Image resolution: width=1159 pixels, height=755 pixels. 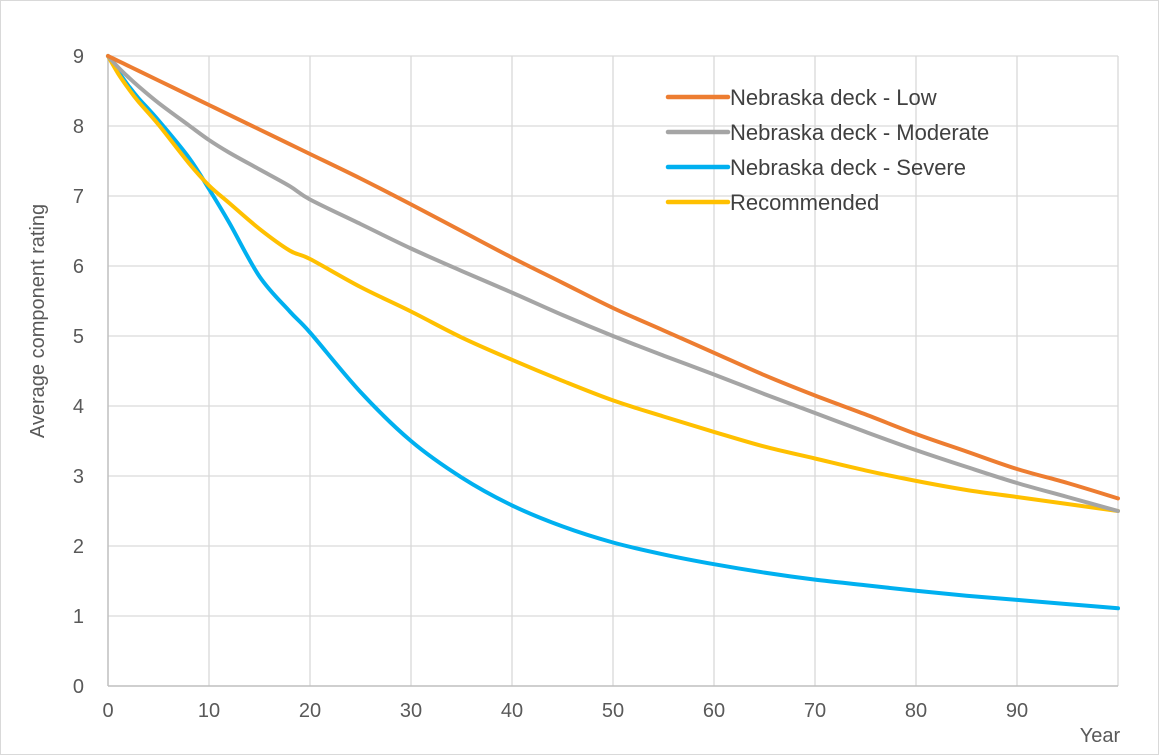 What do you see at coordinates (78, 337) in the screenshot?
I see `y-tick-label: 5` at bounding box center [78, 337].